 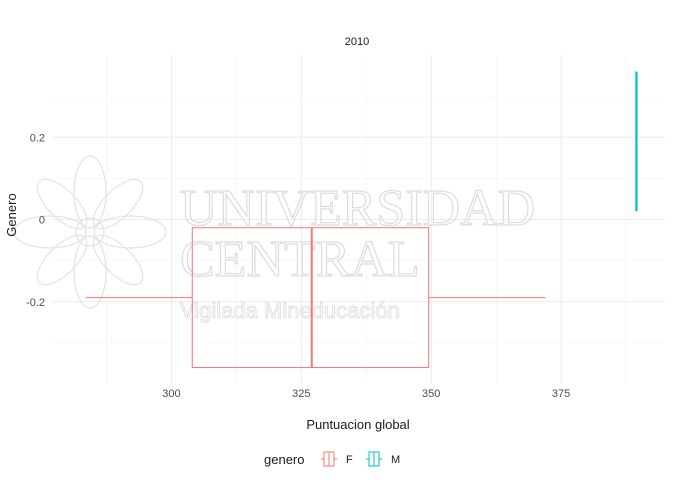 What do you see at coordinates (35, 220) in the screenshot?
I see `y-axis-ticks: -0.2 0 0.2` at bounding box center [35, 220].